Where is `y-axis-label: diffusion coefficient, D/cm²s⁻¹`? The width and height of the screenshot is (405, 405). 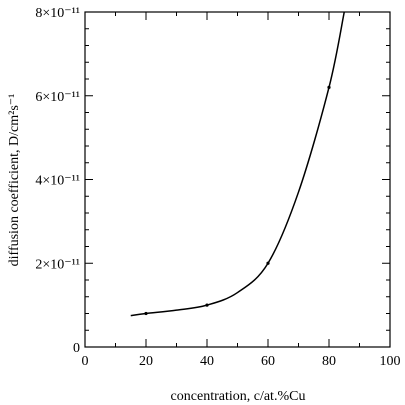 y-axis-label: diffusion coefficient, D/cm²s⁻¹ is located at coordinates (14, 180).